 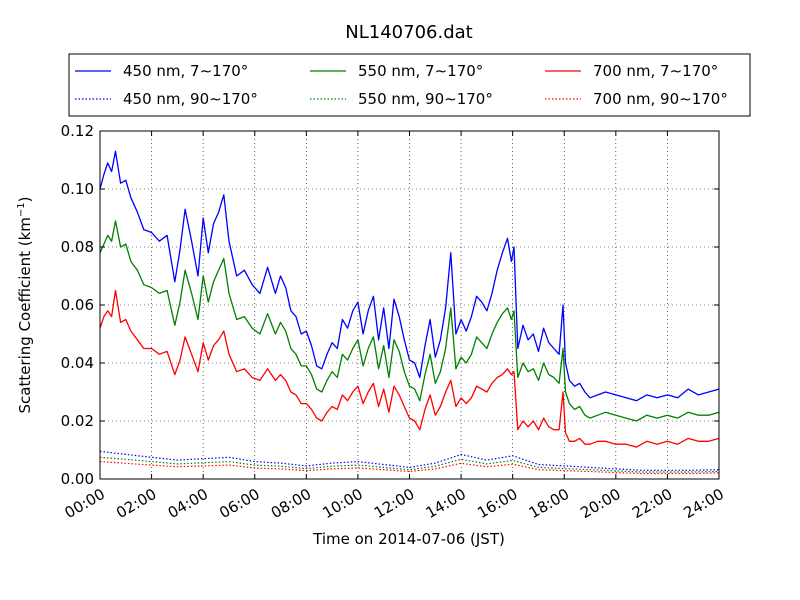 I want to click on x-tick-label: 12:00, so click(x=394, y=503).